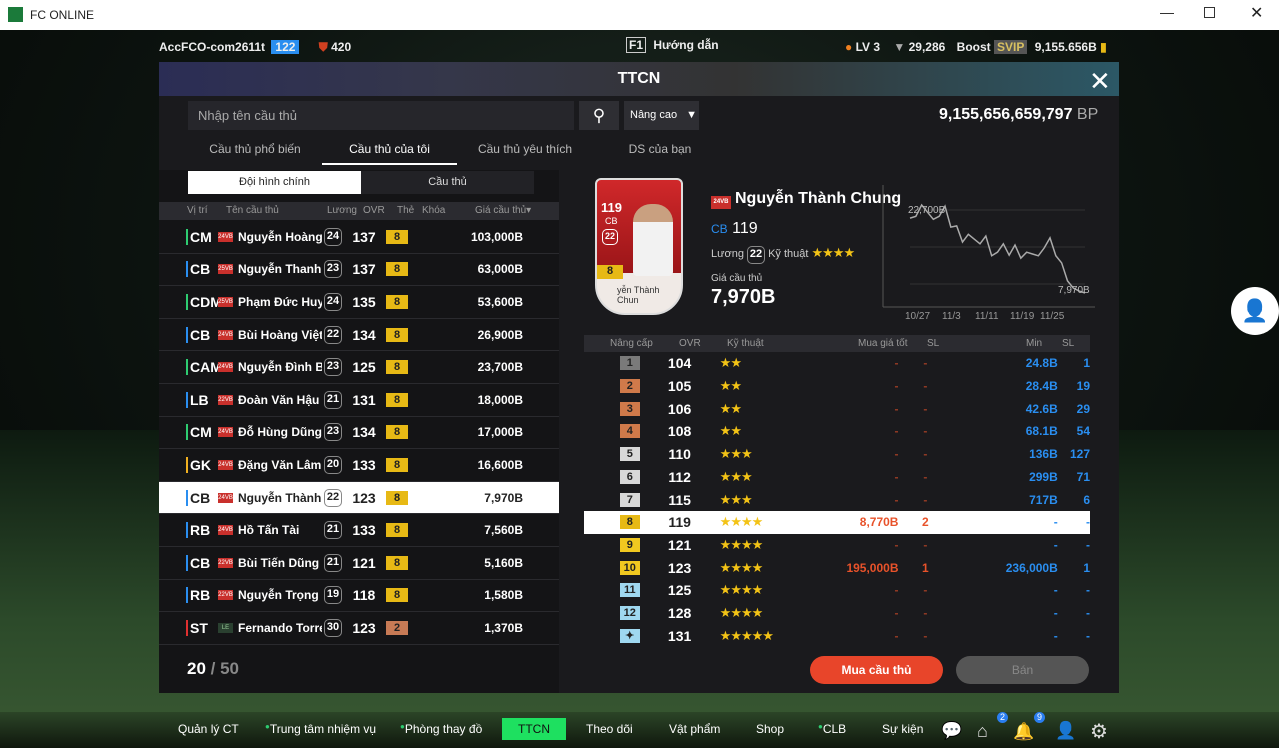 This screenshot has height=748, width=1279. What do you see at coordinates (359, 433) in the screenshot?
I see `player-row: CM 24VB Đỗ Hùng Dũng 23 134 8 17,000B` at bounding box center [359, 433].